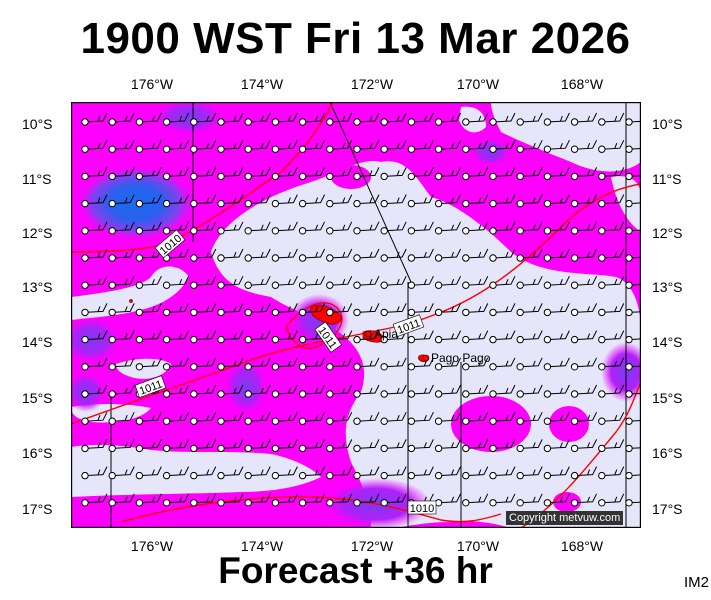 This screenshot has width=711, height=600. What do you see at coordinates (427, 346) in the screenshot?
I see `place-markers: Apia Pago Pago` at bounding box center [427, 346].